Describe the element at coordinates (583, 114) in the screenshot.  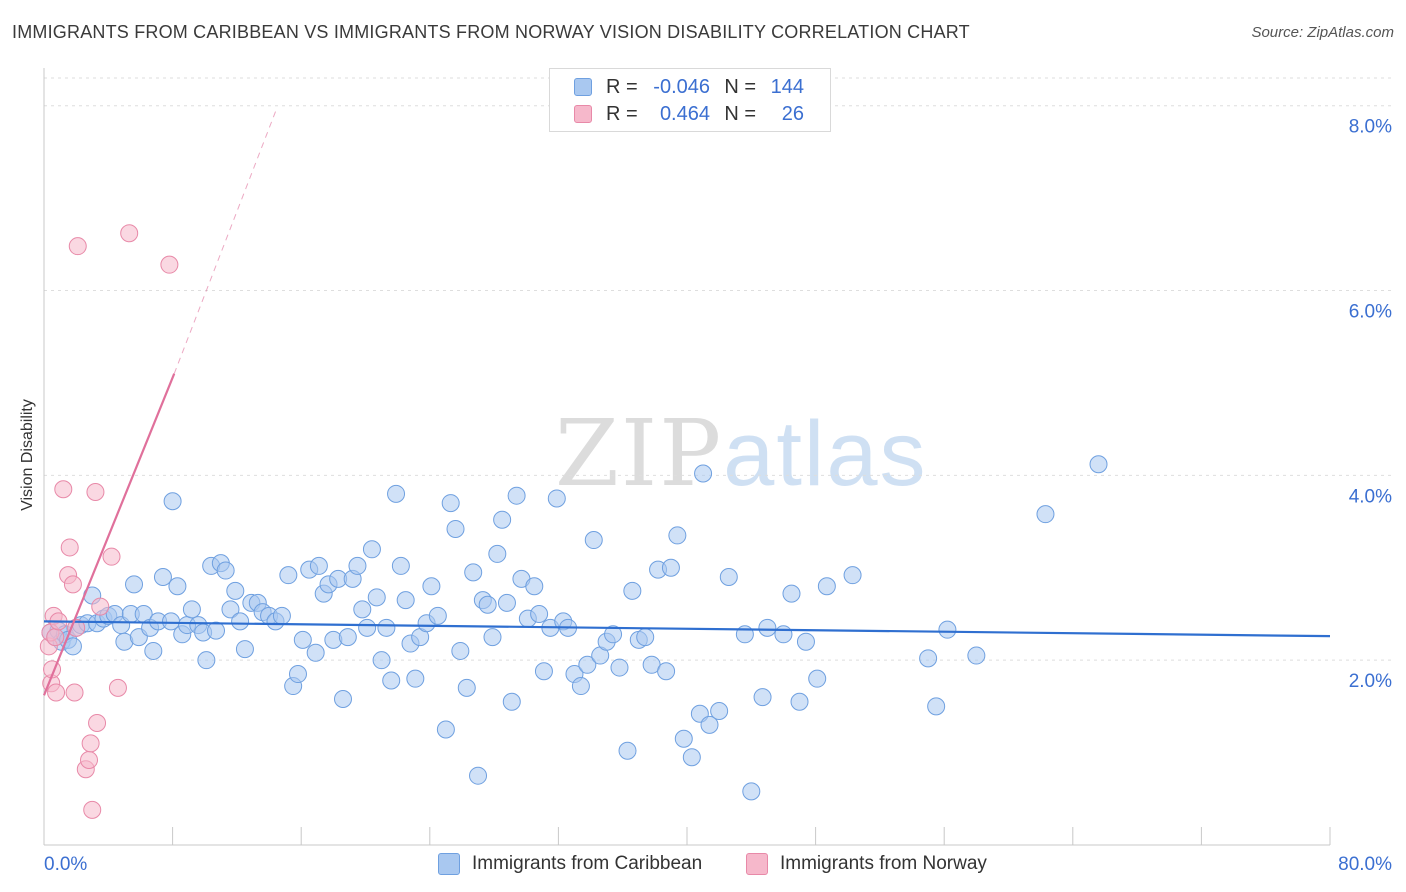
I see `legend-swatch-norway` at that location.